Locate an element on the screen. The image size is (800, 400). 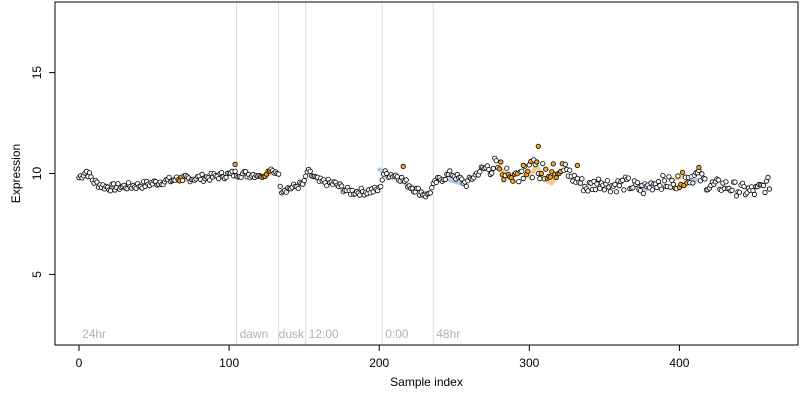
y-axis-title: Expression is located at coordinates (16, 173).